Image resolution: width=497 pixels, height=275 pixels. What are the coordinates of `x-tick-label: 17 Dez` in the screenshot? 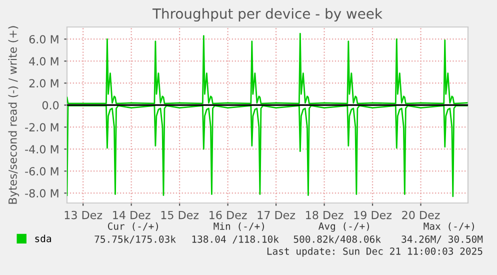 It's located at (277, 215).